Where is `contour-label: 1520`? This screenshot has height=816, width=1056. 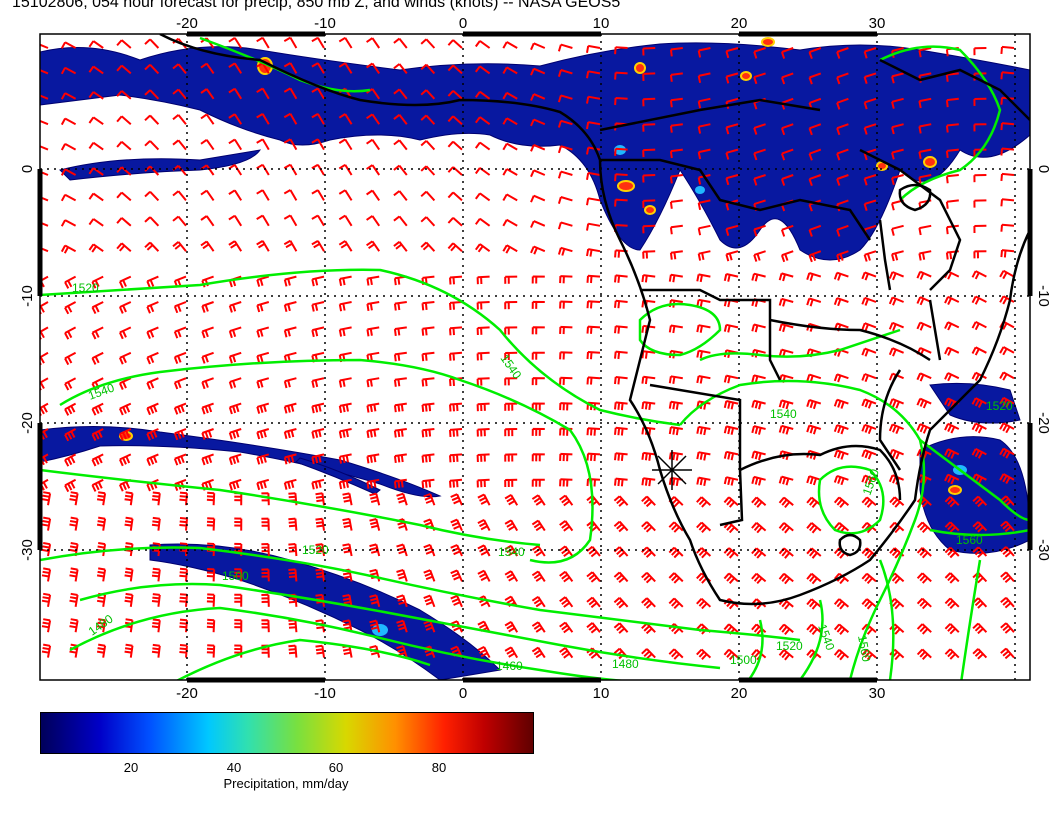
contour-label: 1520 is located at coordinates (85, 288).